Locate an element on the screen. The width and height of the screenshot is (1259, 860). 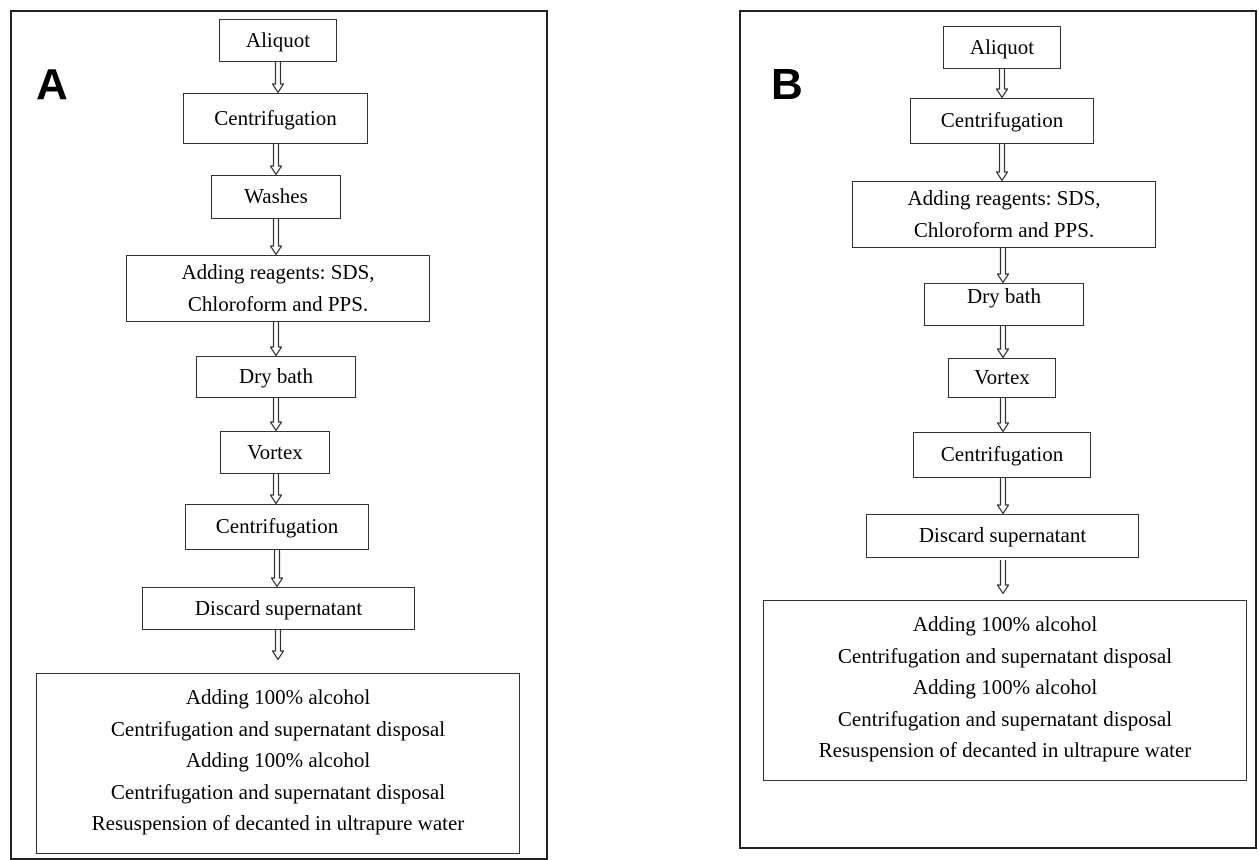
panel-a-letter: A is located at coordinates (52, 84).